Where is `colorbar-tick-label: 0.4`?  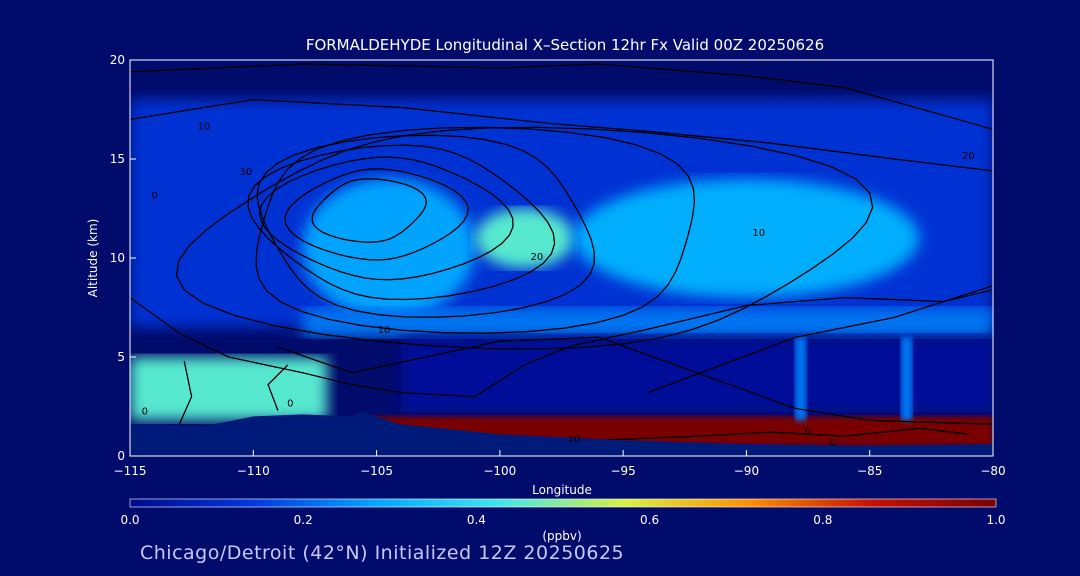 colorbar-tick-label: 0.4 is located at coordinates (476, 520).